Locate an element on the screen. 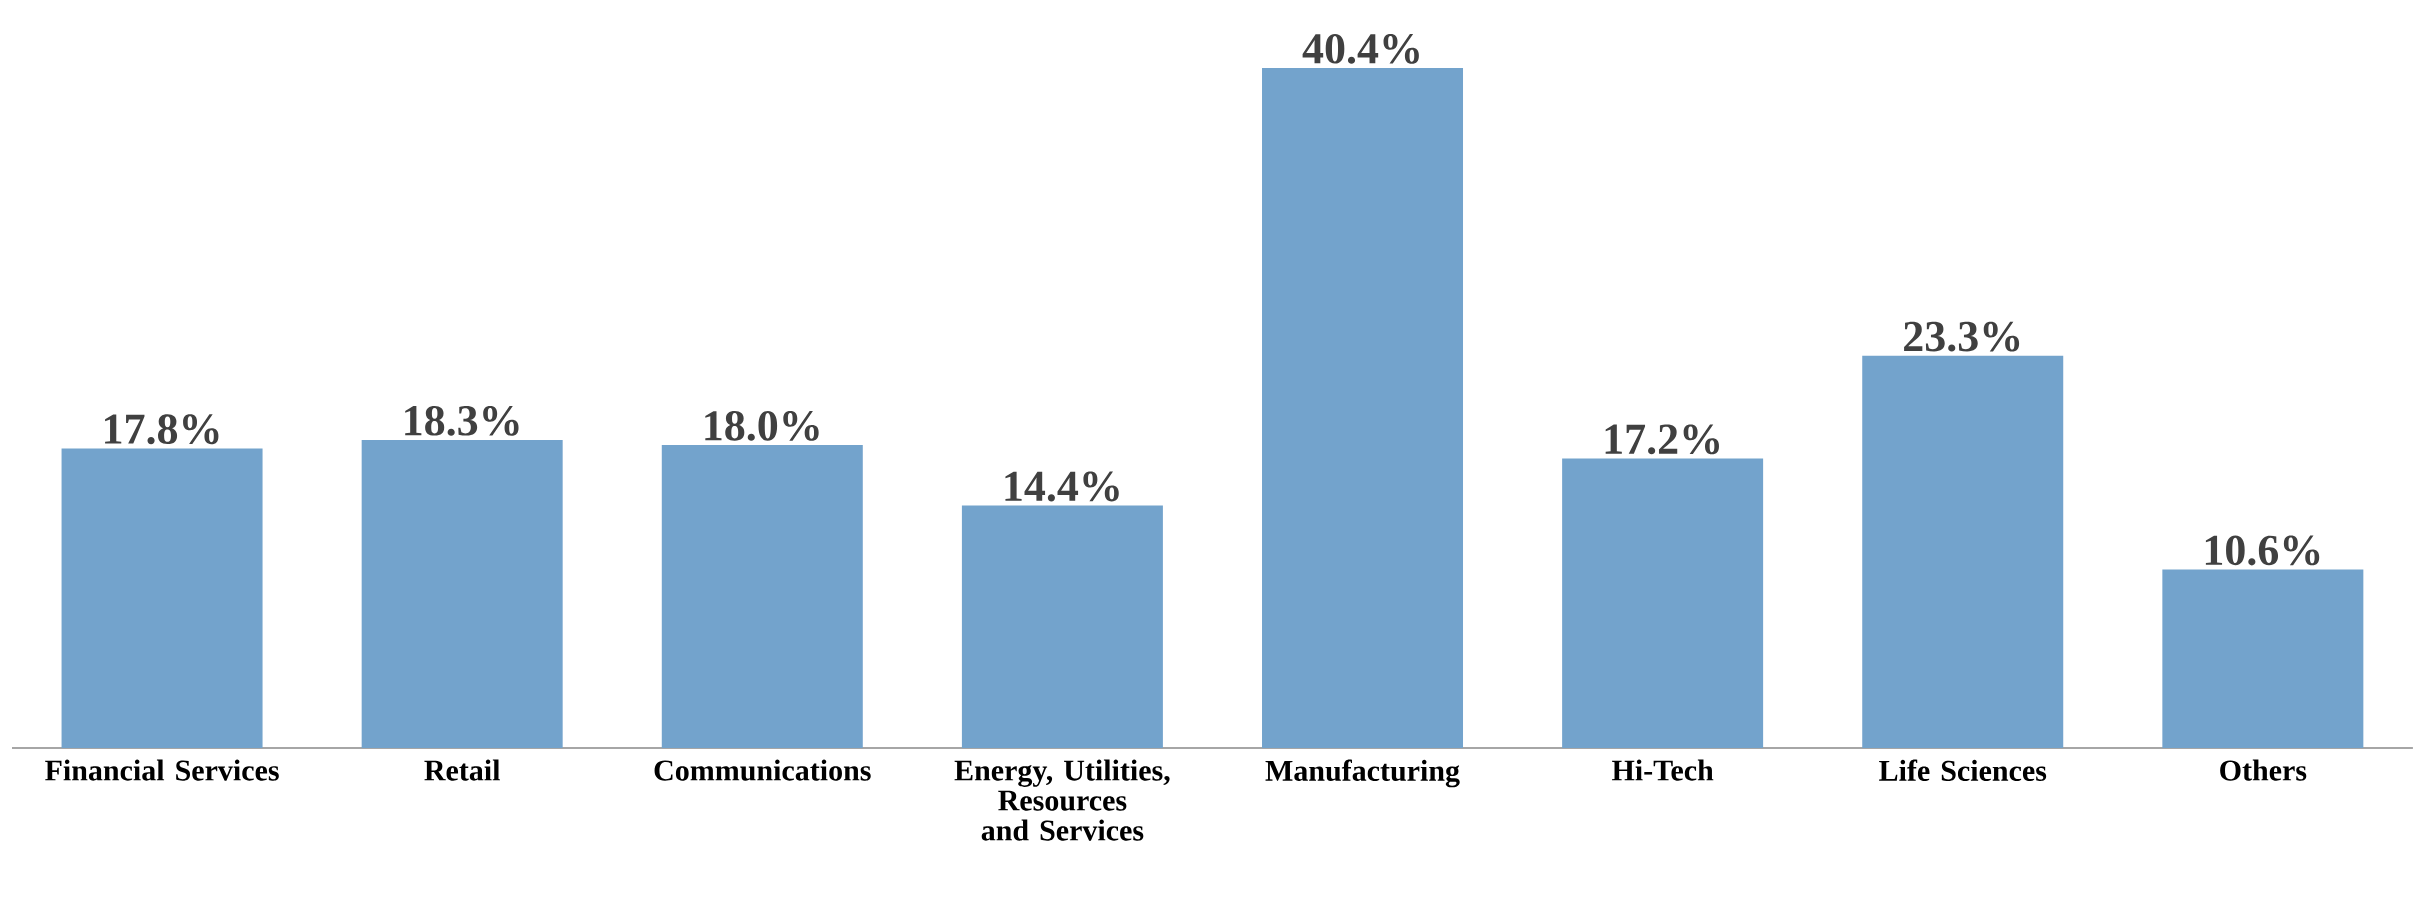 The width and height of the screenshot is (2425, 900). data-label: 18.3% is located at coordinates (462, 420).